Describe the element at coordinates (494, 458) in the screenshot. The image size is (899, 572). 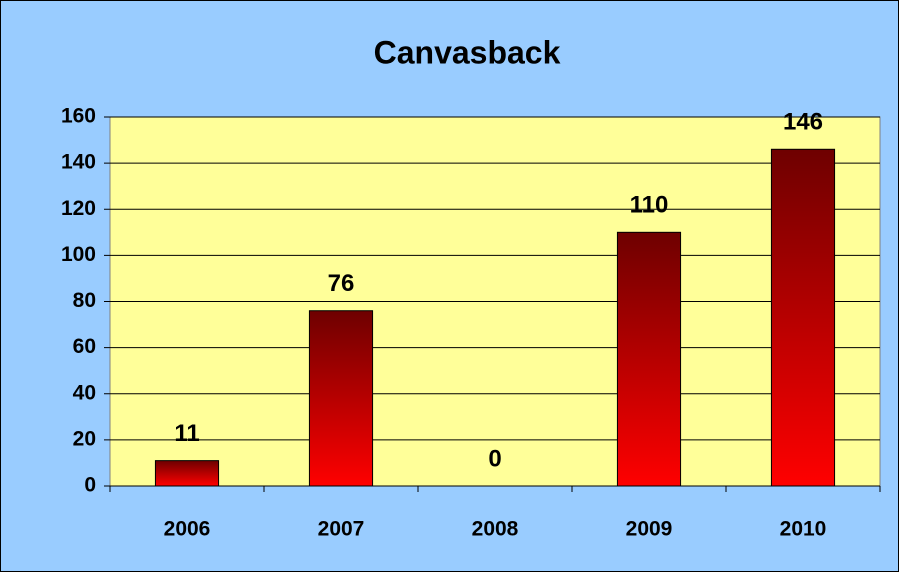
I see `data-label: 0` at that location.